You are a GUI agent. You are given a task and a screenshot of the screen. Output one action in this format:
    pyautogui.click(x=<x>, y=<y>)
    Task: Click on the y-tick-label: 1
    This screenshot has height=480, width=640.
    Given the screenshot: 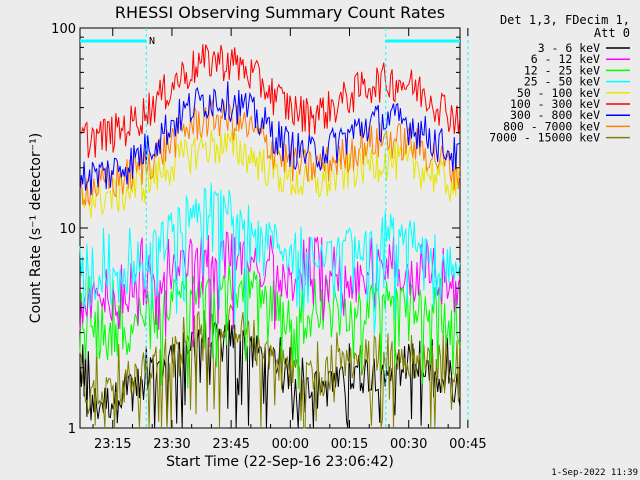 What is the action you would take?
    pyautogui.click(x=72, y=429)
    